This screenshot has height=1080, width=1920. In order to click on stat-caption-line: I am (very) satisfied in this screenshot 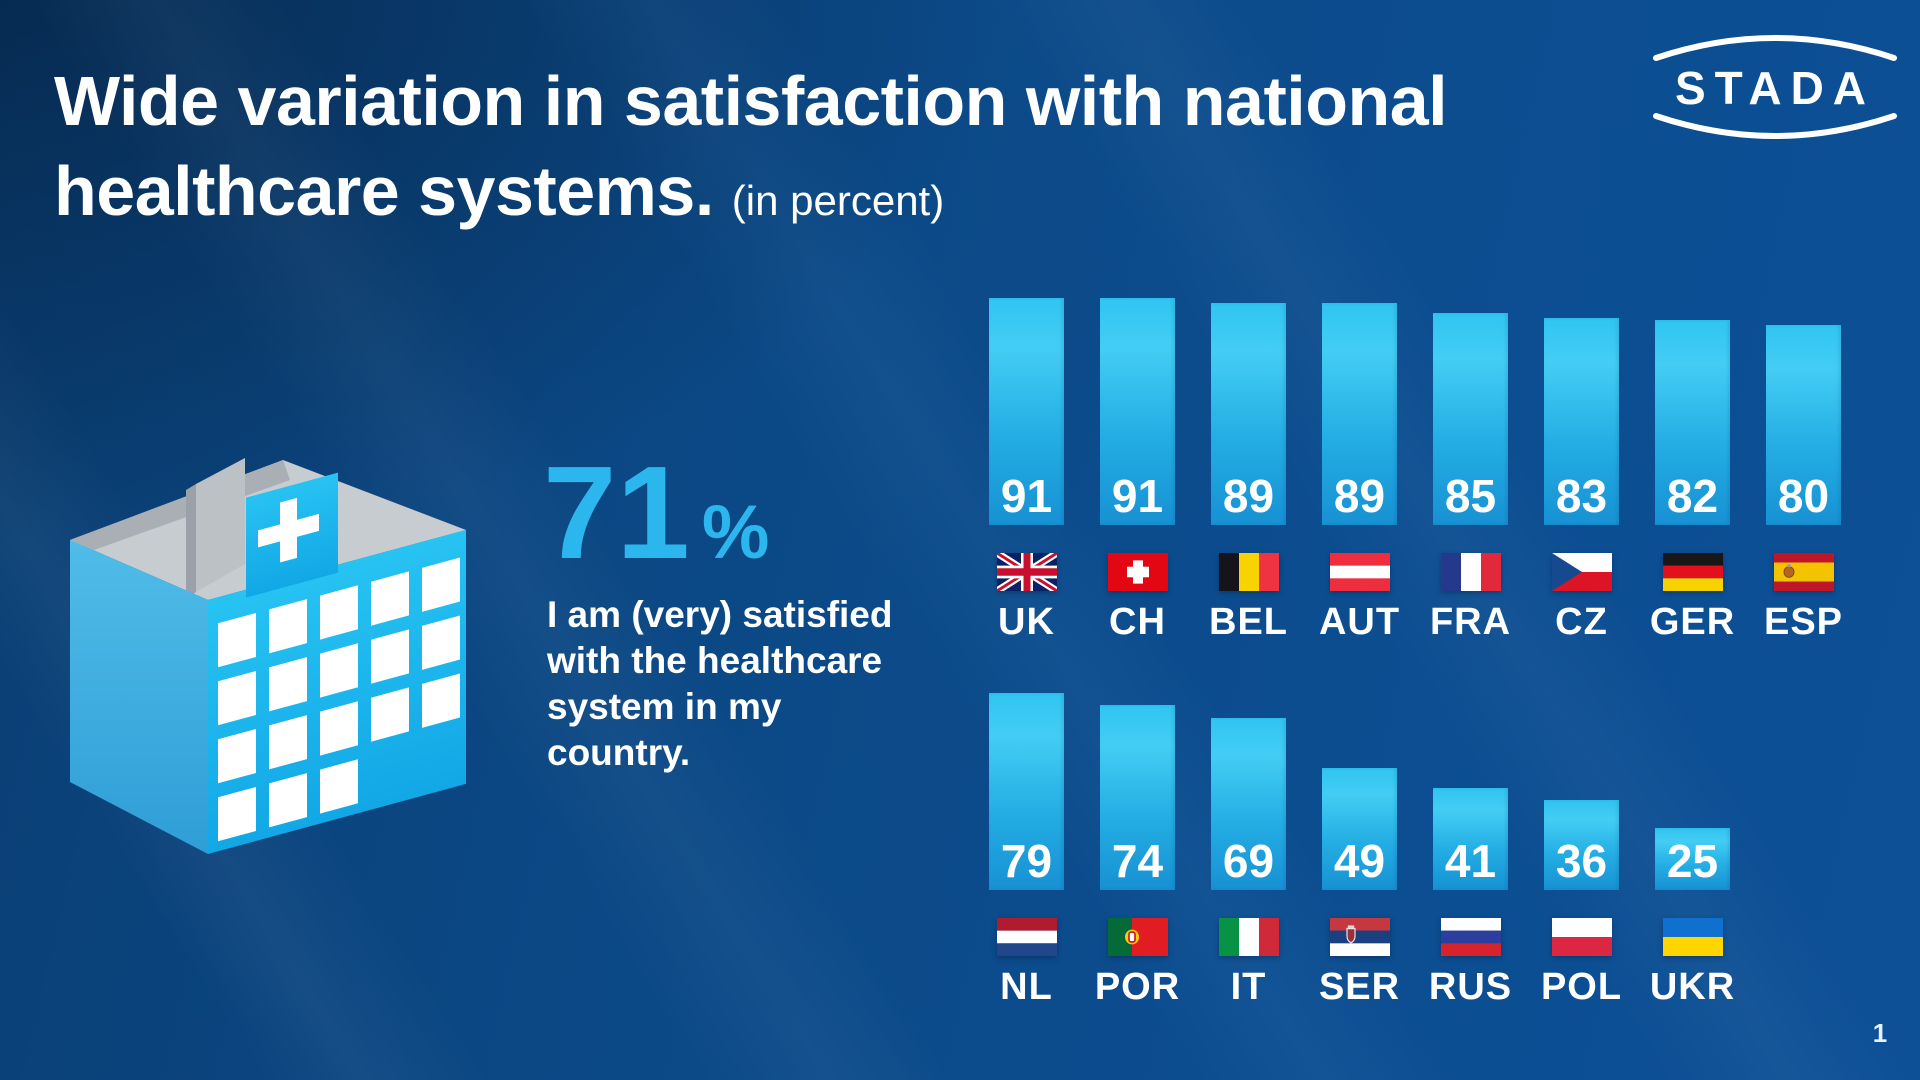, I will do `click(720, 614)`.